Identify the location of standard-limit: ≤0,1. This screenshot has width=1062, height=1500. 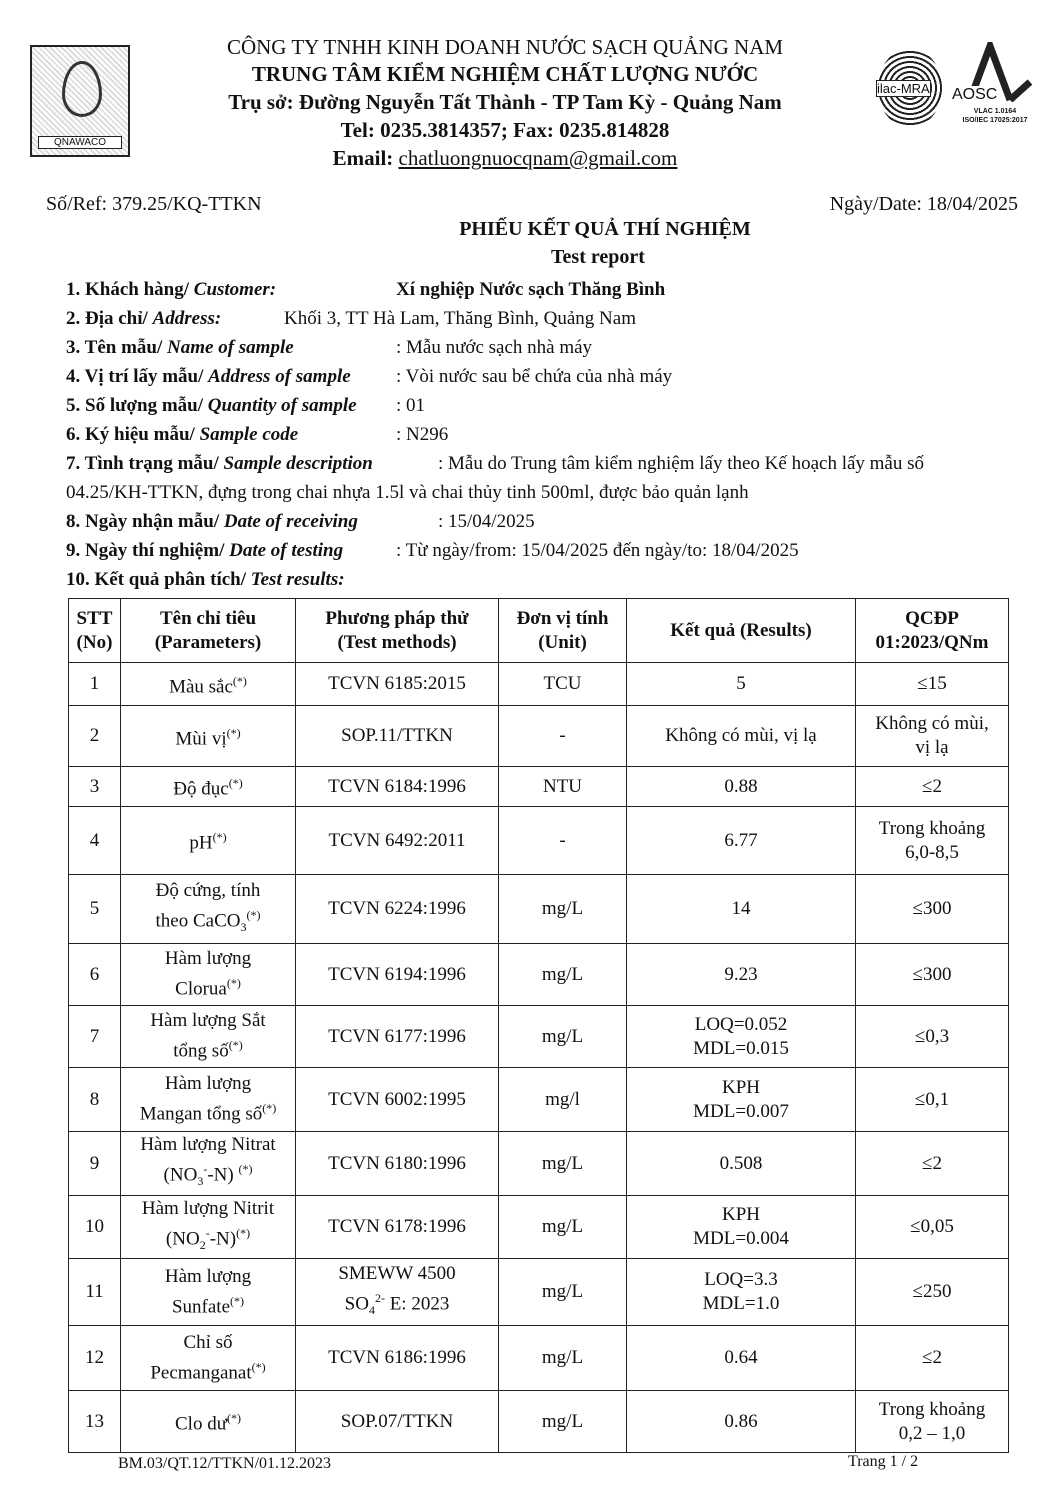
(932, 1099).